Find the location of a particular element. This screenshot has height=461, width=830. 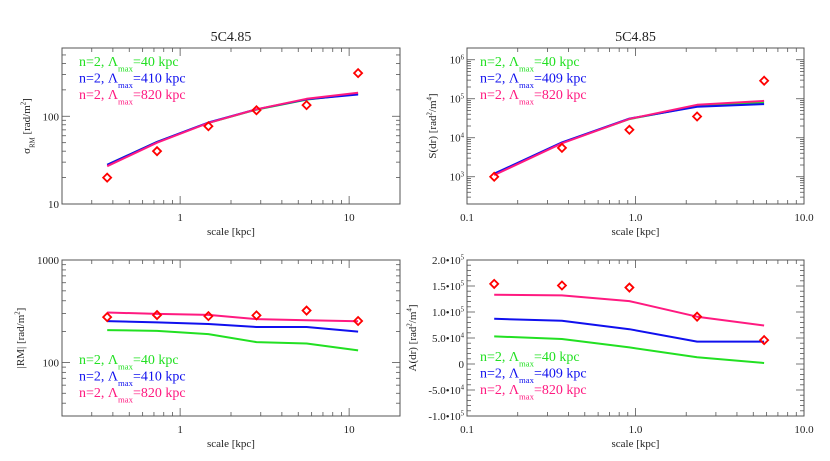

y-tick-label: 0 is located at coordinates (462, 365).